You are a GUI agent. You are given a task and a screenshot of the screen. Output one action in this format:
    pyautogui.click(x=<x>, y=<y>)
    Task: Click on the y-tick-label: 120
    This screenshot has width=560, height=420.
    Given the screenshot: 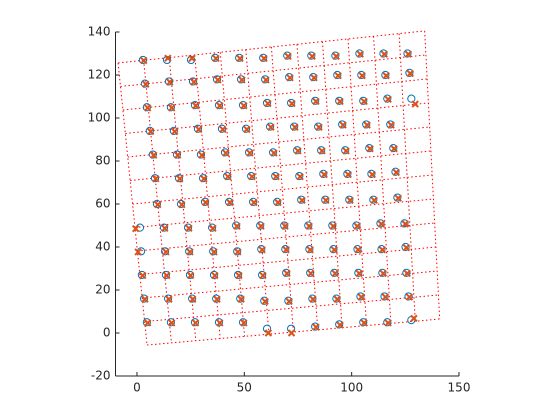 What is the action you would take?
    pyautogui.click(x=99, y=75)
    